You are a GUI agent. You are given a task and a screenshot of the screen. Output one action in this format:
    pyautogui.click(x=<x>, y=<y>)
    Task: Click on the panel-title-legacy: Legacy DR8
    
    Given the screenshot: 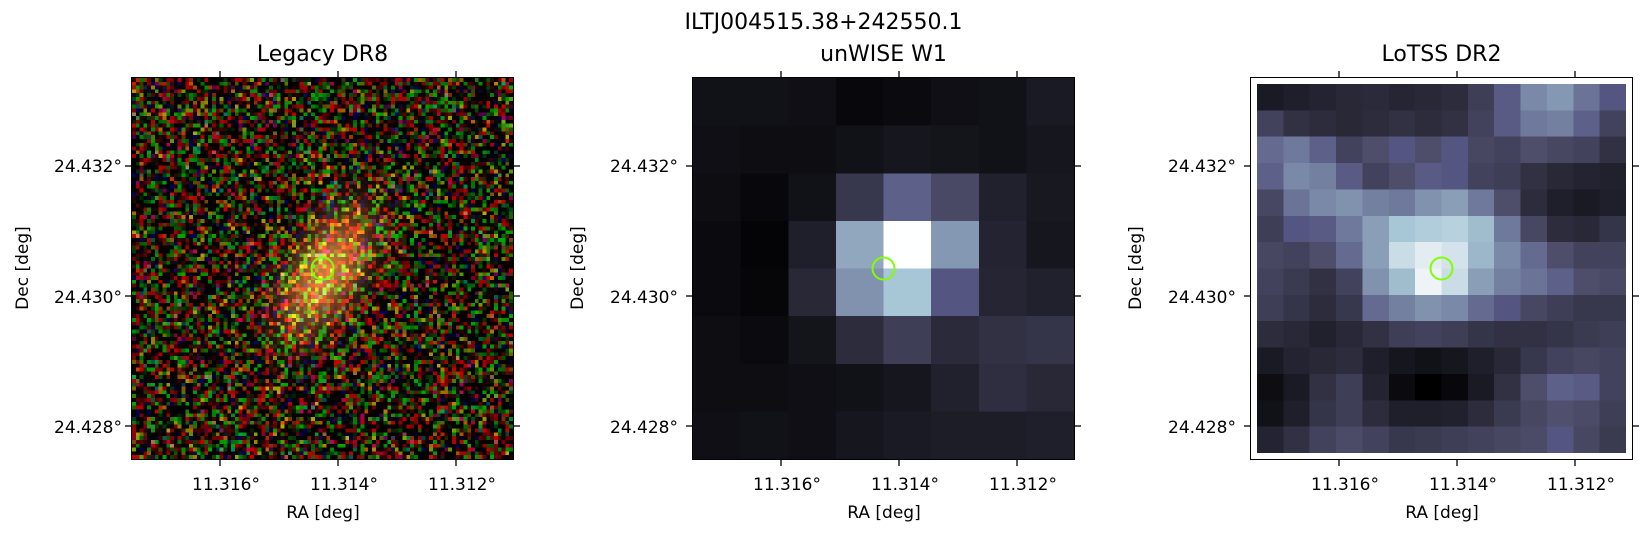 What is the action you would take?
    pyautogui.click(x=322, y=54)
    